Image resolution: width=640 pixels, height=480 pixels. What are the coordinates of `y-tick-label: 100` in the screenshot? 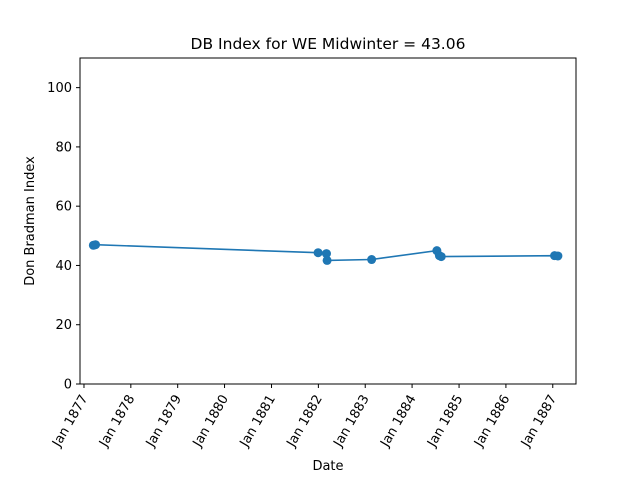 It's located at (59, 88).